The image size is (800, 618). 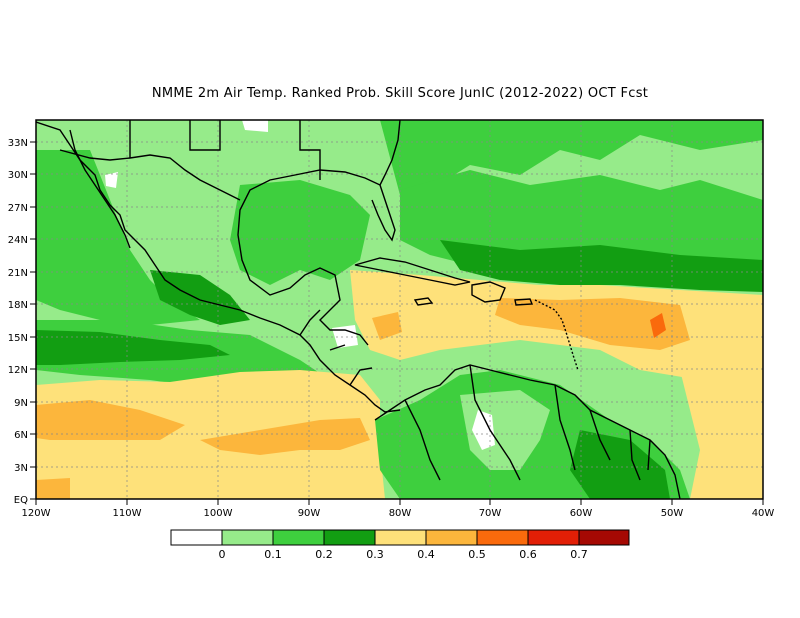 I want to click on y-tick-label: 30N, so click(x=18, y=175).